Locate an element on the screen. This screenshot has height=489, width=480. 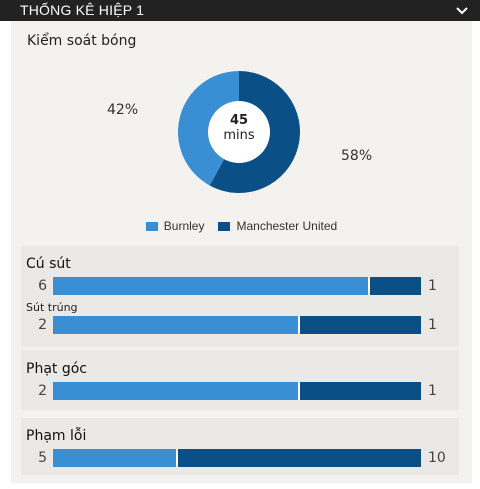
header-title: THỐNG KÊ HIỆP 1 is located at coordinates (82, 10).